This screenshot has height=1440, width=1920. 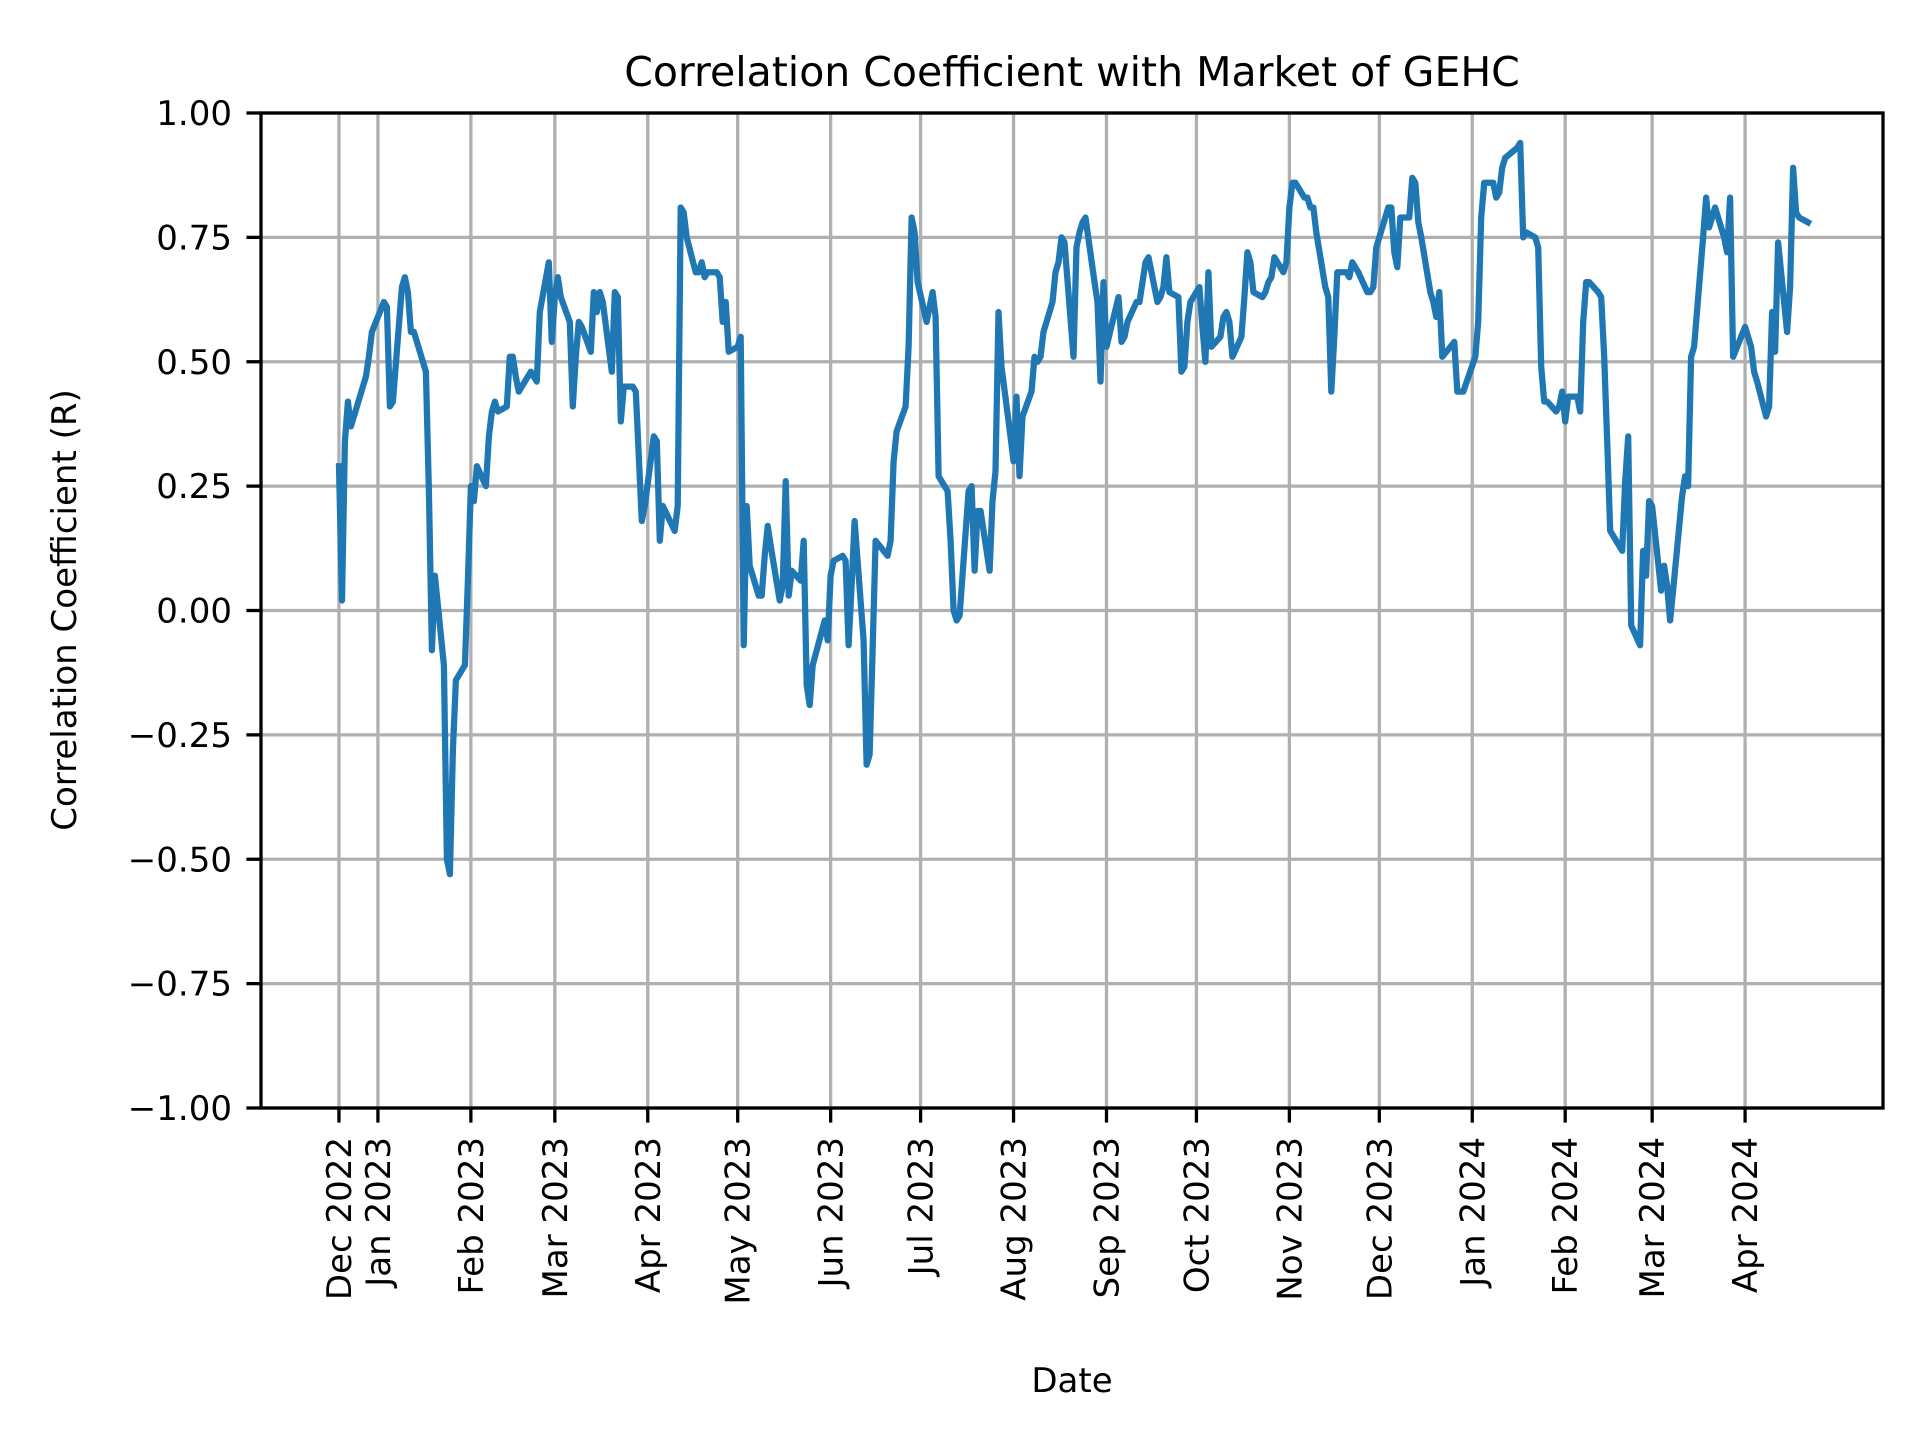 I want to click on y-tick-label: 0.50, so click(x=194, y=363).